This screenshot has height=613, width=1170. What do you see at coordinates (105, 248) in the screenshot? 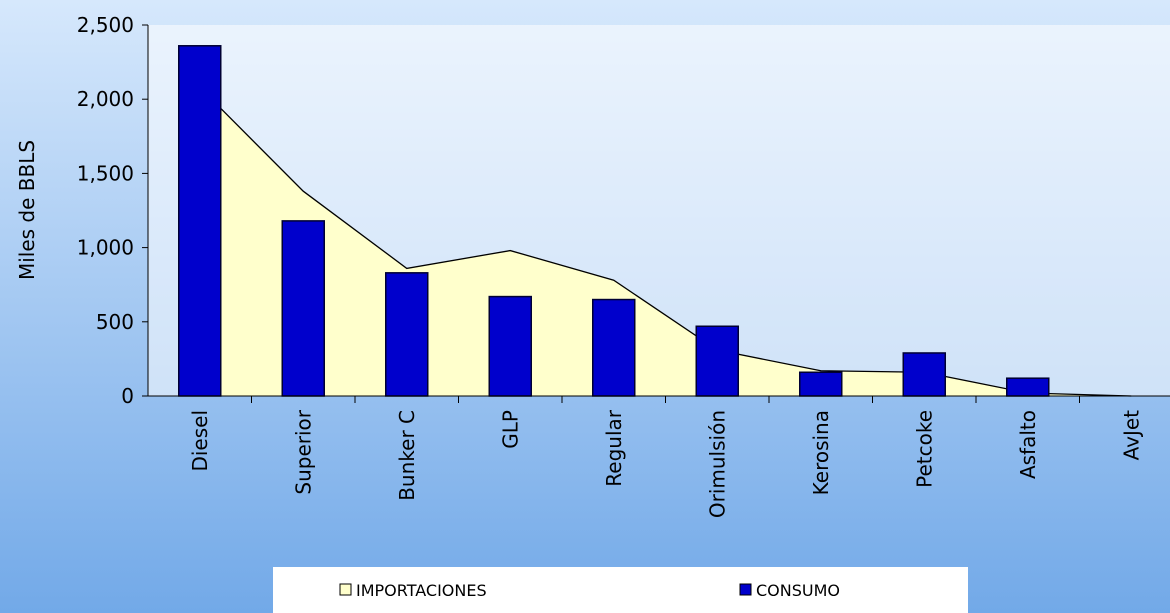
I see `y-tick-label: 1,000` at bounding box center [105, 248].